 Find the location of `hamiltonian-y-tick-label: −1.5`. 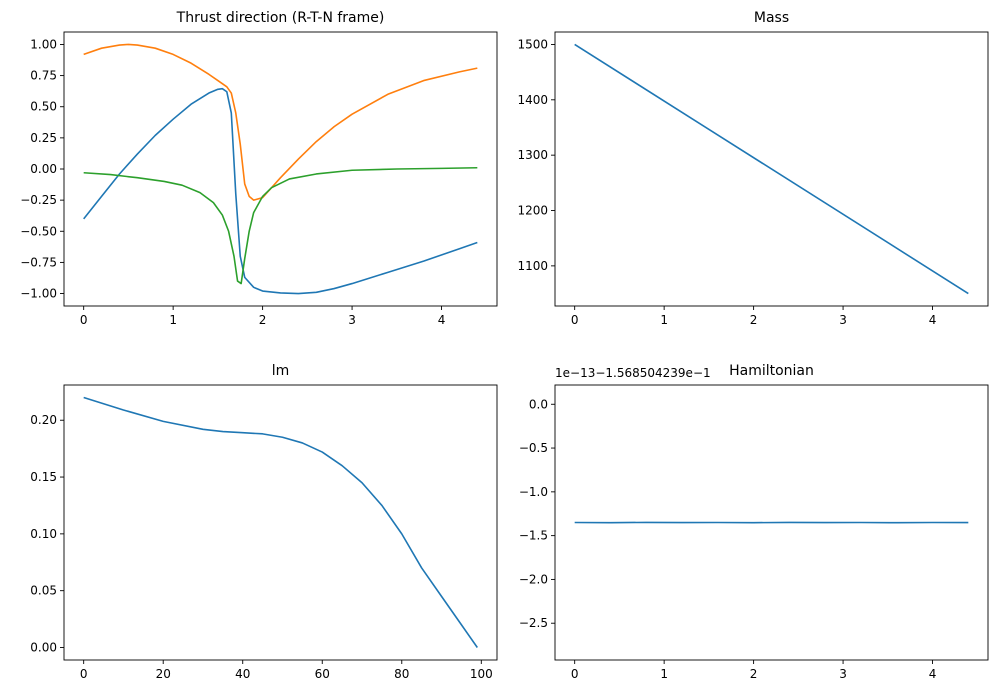

hamiltonian-y-tick-label: −1.5 is located at coordinates (533, 536).